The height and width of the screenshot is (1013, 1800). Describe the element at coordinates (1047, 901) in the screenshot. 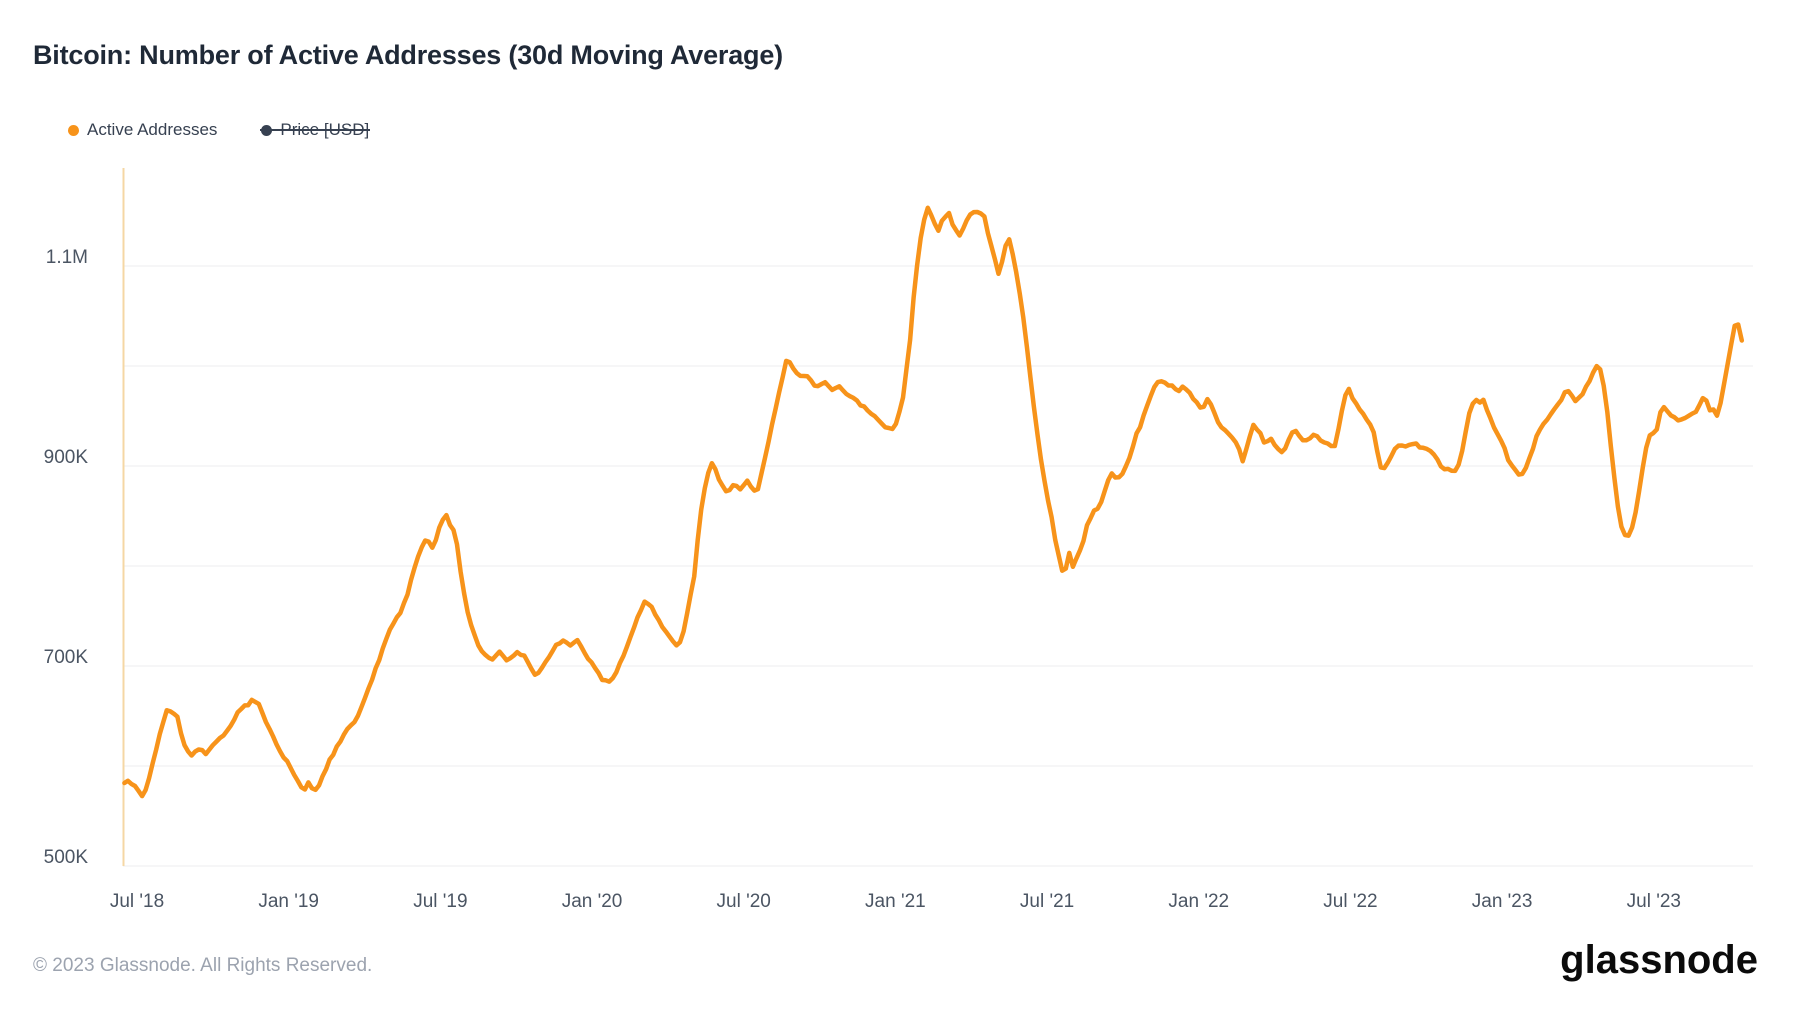

I see `x-axis-tick-label: Jul '21` at that location.